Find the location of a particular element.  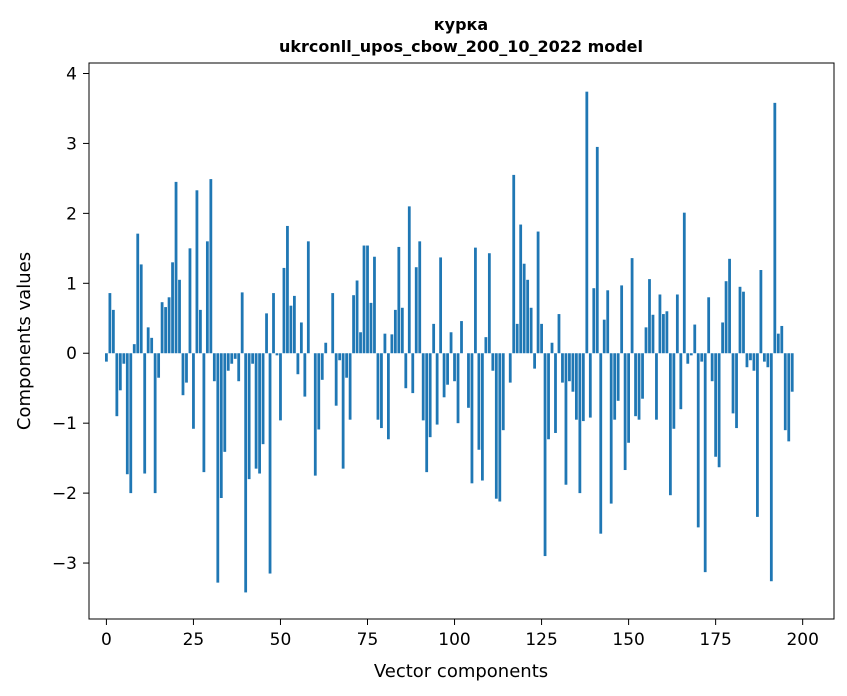

y-tick-label: 1 is located at coordinates (71, 284).